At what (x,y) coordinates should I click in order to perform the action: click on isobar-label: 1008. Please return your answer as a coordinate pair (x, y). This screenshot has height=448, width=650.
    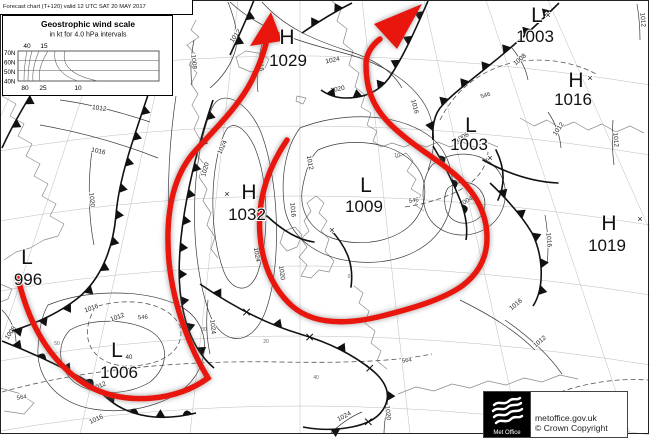
    Looking at the image, I should click on (520, 59).